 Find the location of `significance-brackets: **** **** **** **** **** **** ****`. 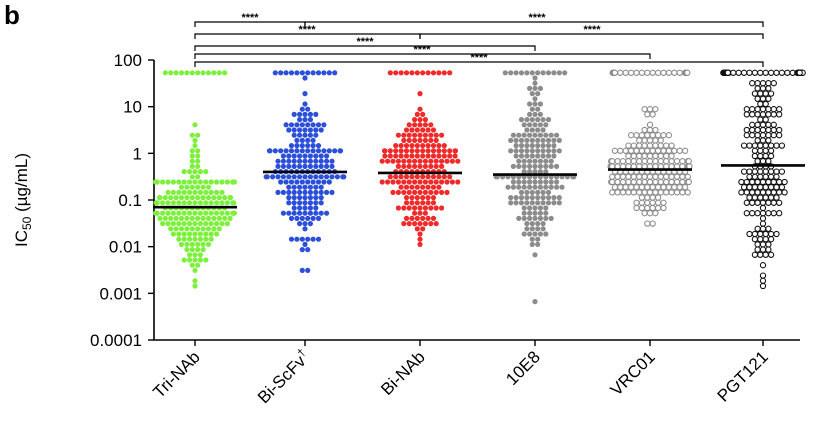

significance-brackets: **** **** **** **** **** **** **** is located at coordinates (479, 39).